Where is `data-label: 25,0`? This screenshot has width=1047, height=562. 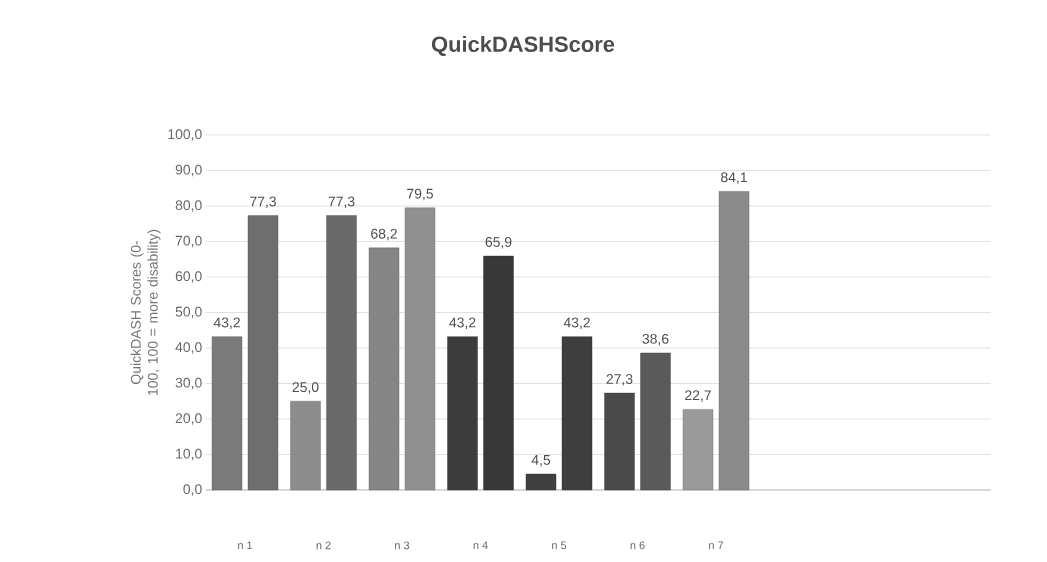 data-label: 25,0 is located at coordinates (305, 388).